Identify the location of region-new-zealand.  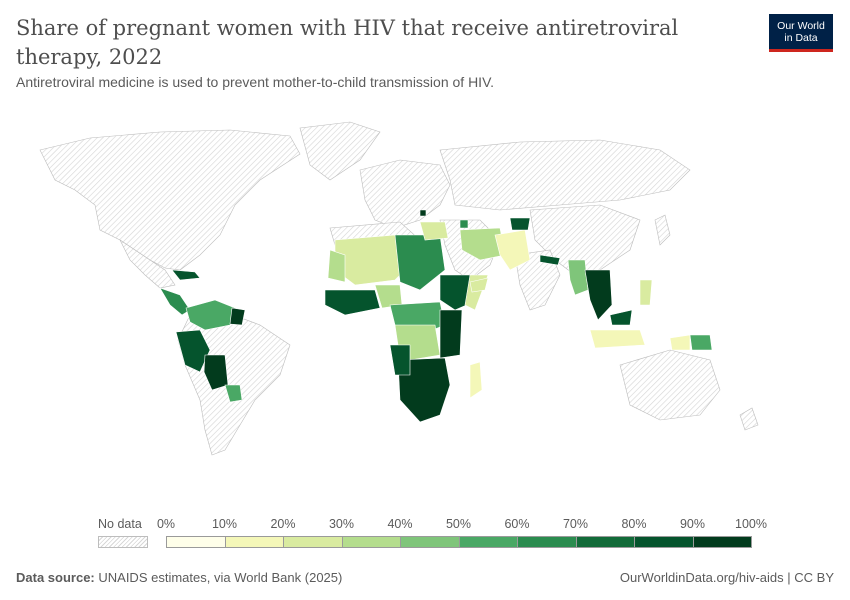
(749, 419).